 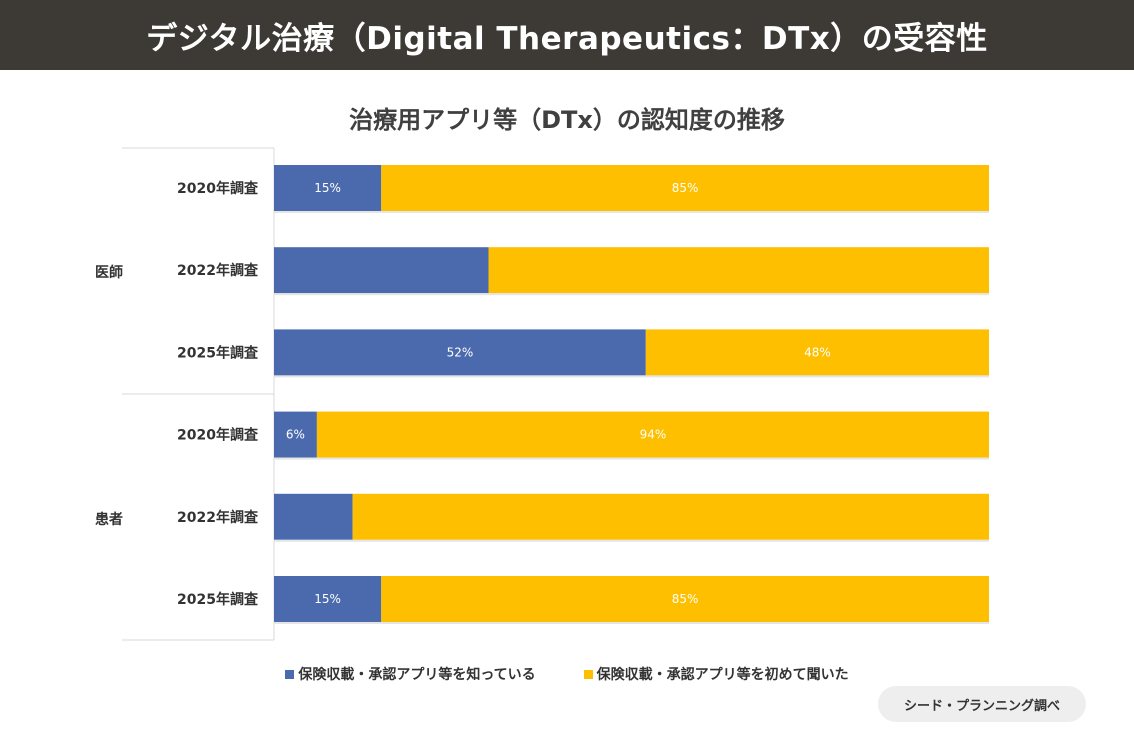 What do you see at coordinates (567, 674) in the screenshot?
I see `chart-legend: 保険収載・承認アプリ等を知っている 保険収載・承認アプリ等を初めて聞いた` at bounding box center [567, 674].